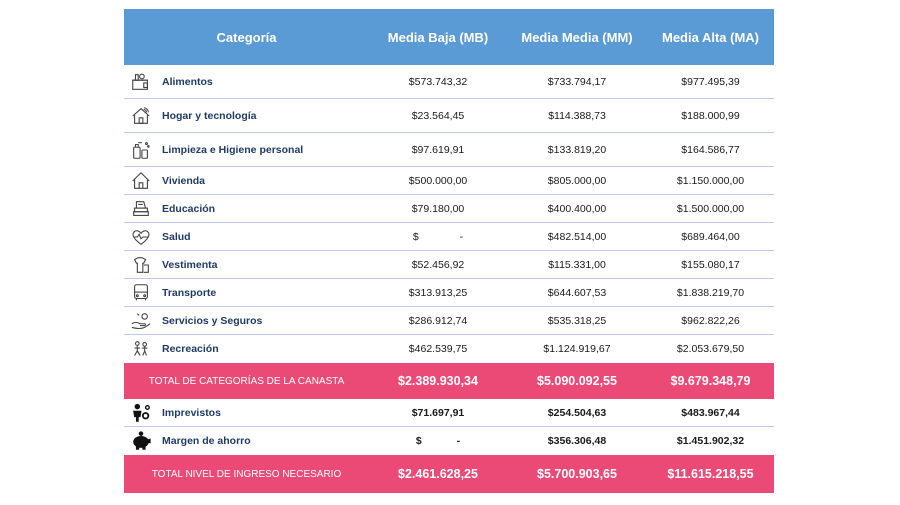 This screenshot has height=505, width=900. I want to click on piggy-bank-icon, so click(141, 441).